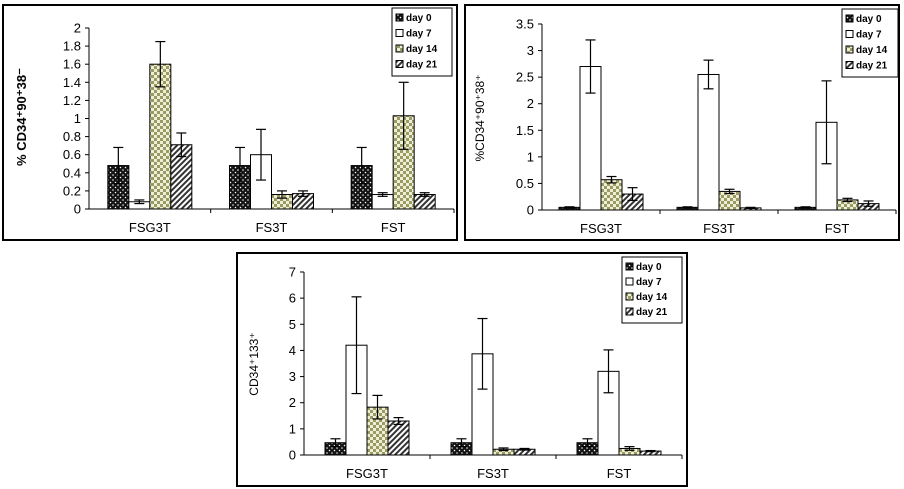 The width and height of the screenshot is (904, 489). Describe the element at coordinates (72, 82) in the screenshot. I see `y-tick-label: 1.4` at that location.